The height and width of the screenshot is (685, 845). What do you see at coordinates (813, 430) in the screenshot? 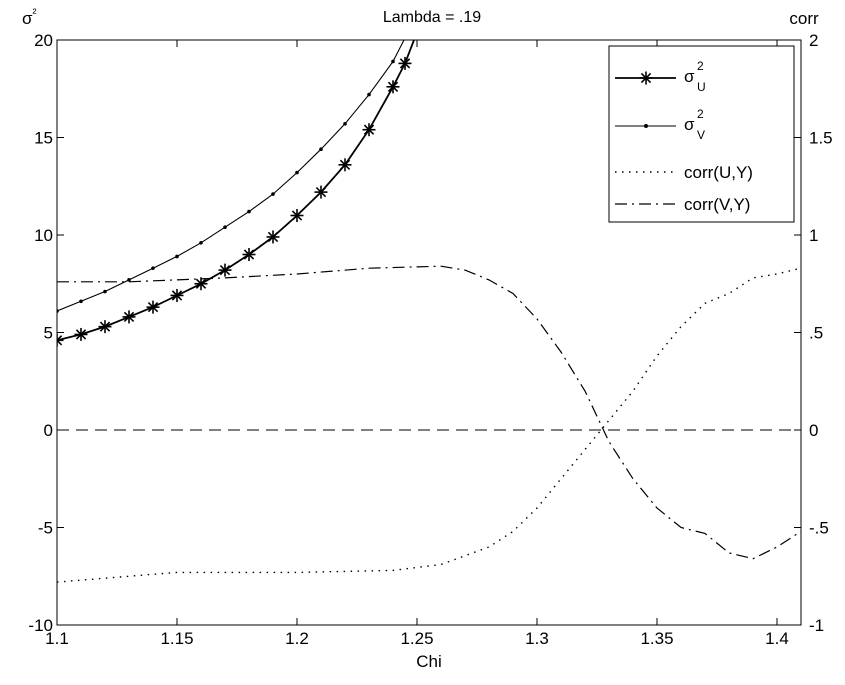
I see `y-right-tick-label: 0` at bounding box center [813, 430].